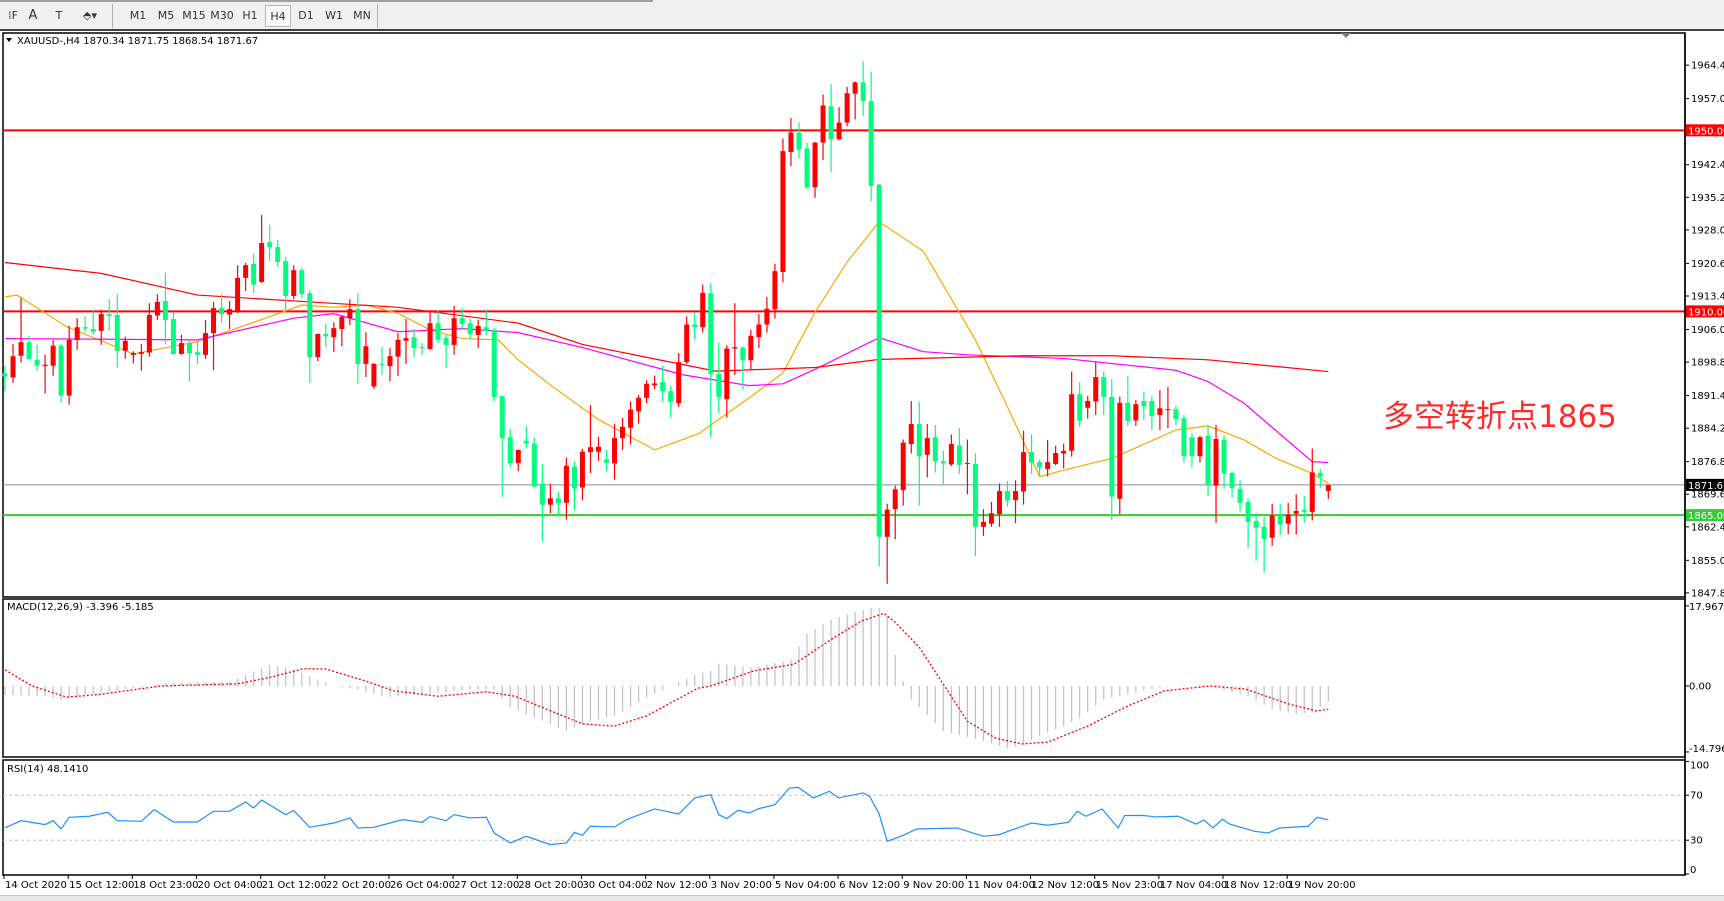 This screenshot has width=1724, height=901. Describe the element at coordinates (138, 15) in the screenshot. I see `timeframe-m1-button: M1` at that location.